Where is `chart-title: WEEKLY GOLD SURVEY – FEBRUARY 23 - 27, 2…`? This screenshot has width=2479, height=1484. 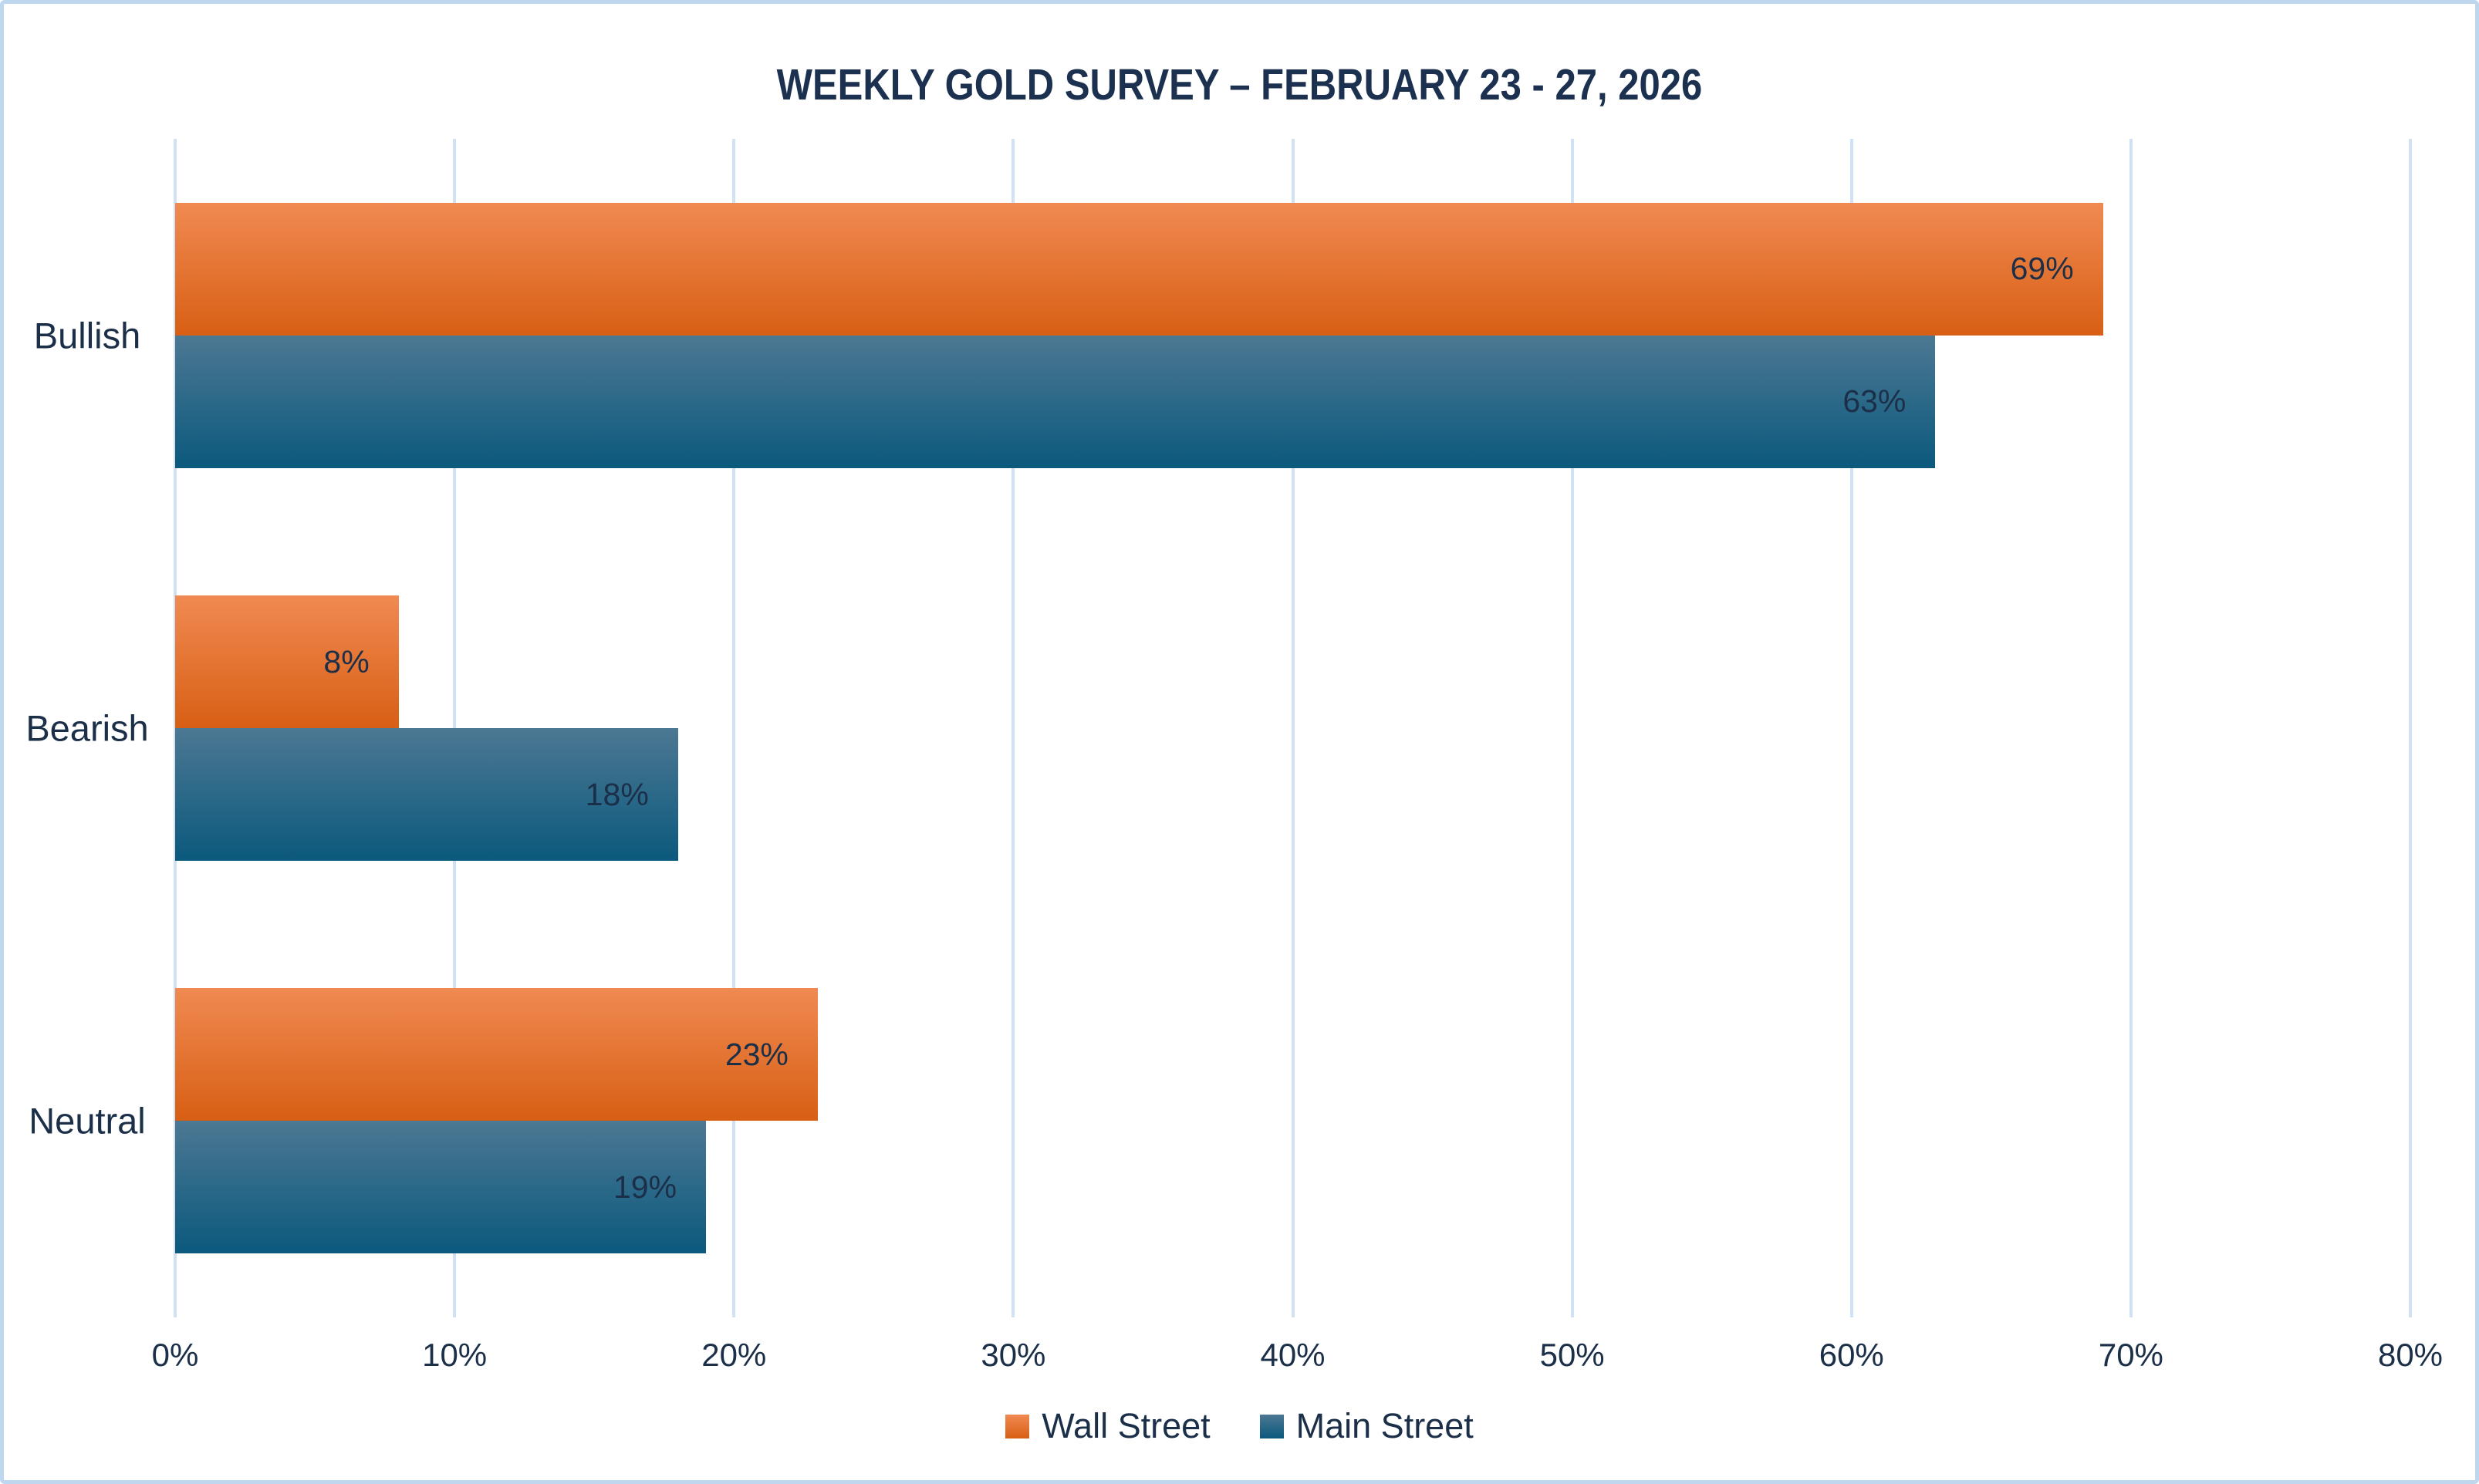 chart-title: WEEKLY GOLD SURVEY – FEBRUARY 23 - 27, 2… is located at coordinates (1239, 85).